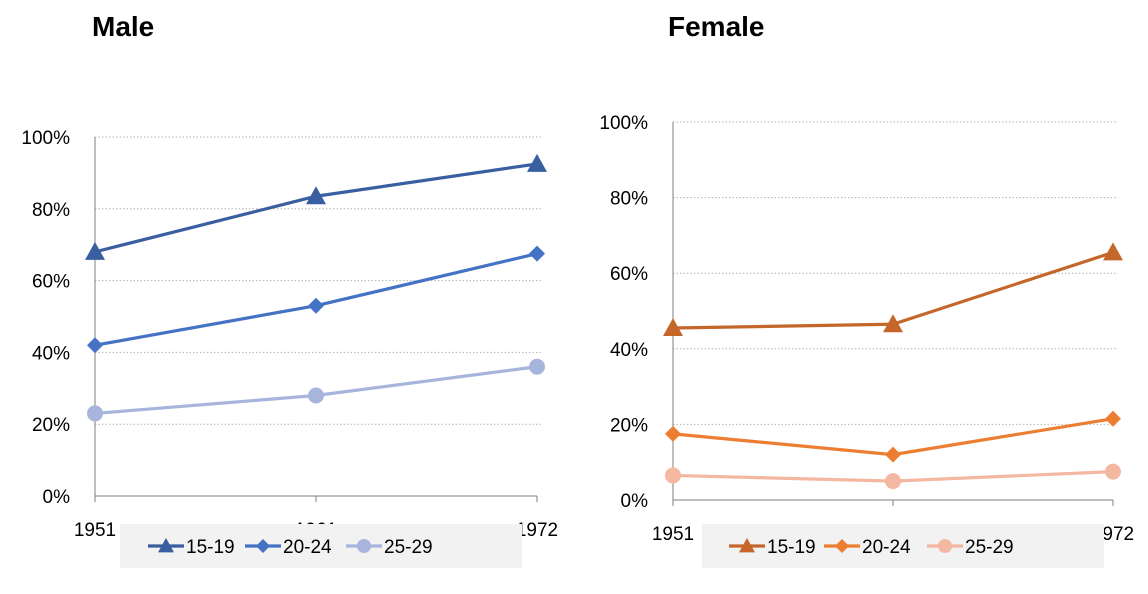 The image size is (1148, 594). What do you see at coordinates (989, 547) in the screenshot?
I see `female-legend-25-29-label: 25-29` at bounding box center [989, 547].